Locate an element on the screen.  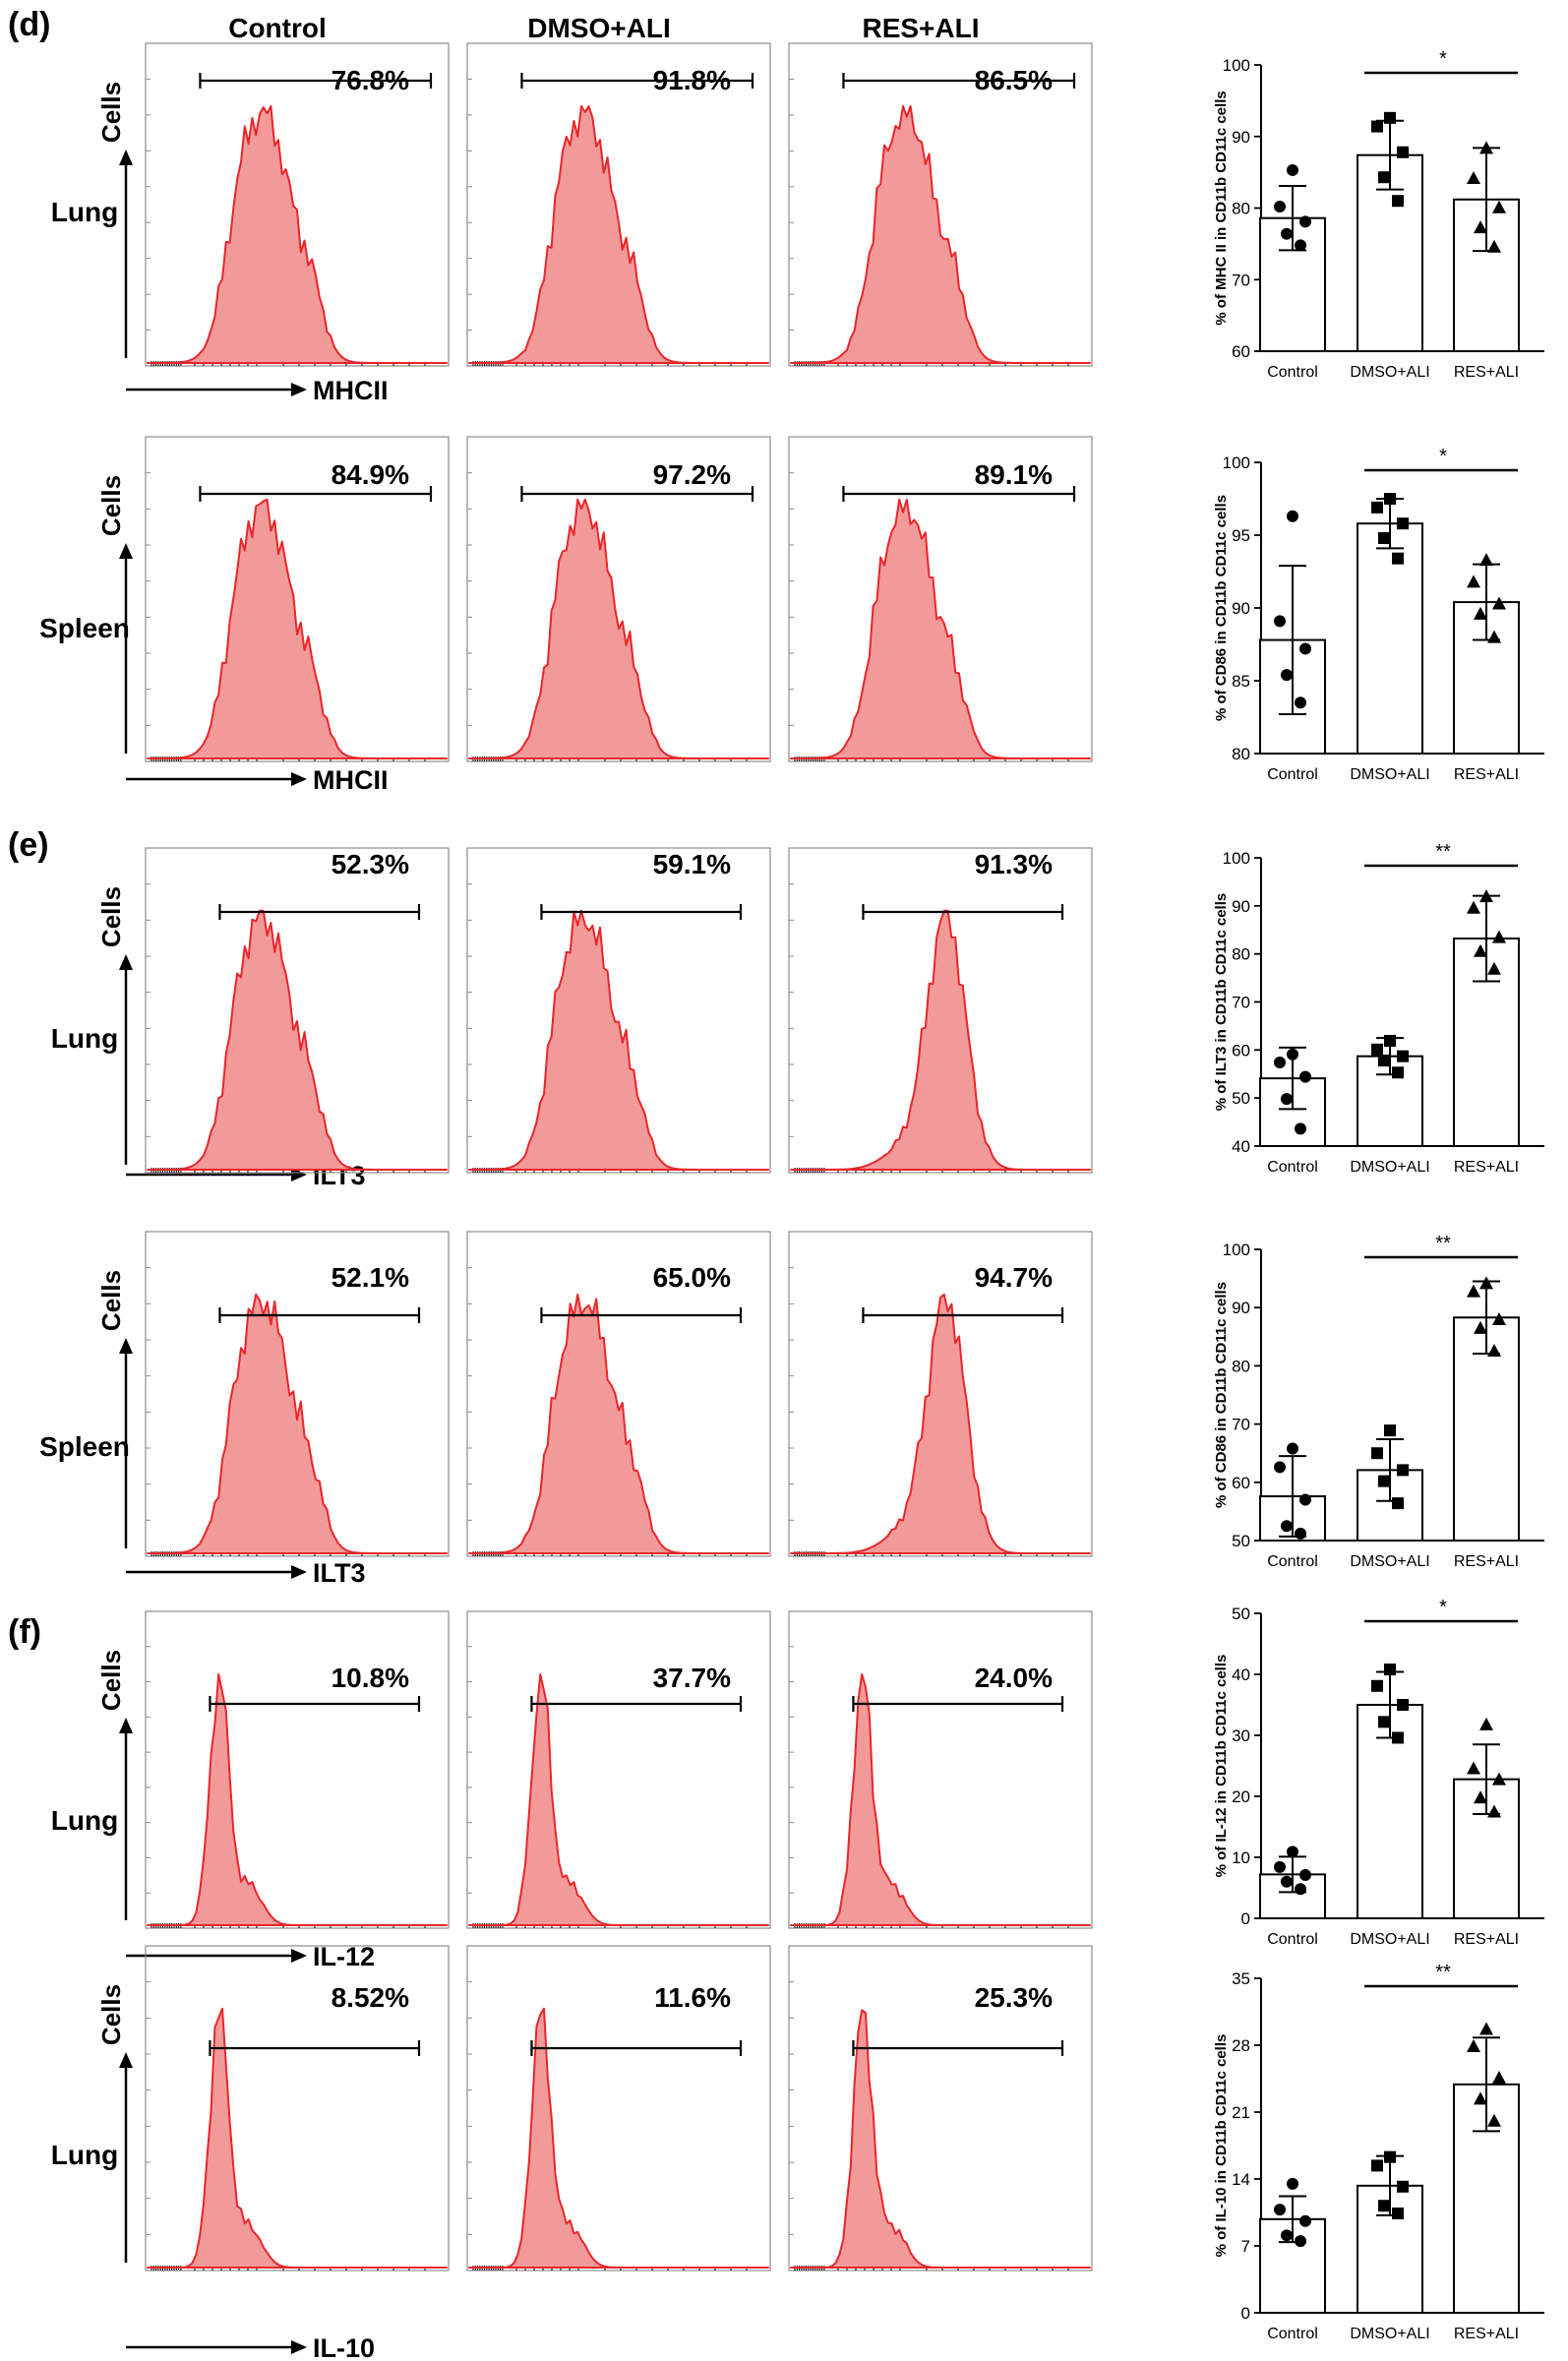
gate-percentage: 59.1% is located at coordinates (692, 864).